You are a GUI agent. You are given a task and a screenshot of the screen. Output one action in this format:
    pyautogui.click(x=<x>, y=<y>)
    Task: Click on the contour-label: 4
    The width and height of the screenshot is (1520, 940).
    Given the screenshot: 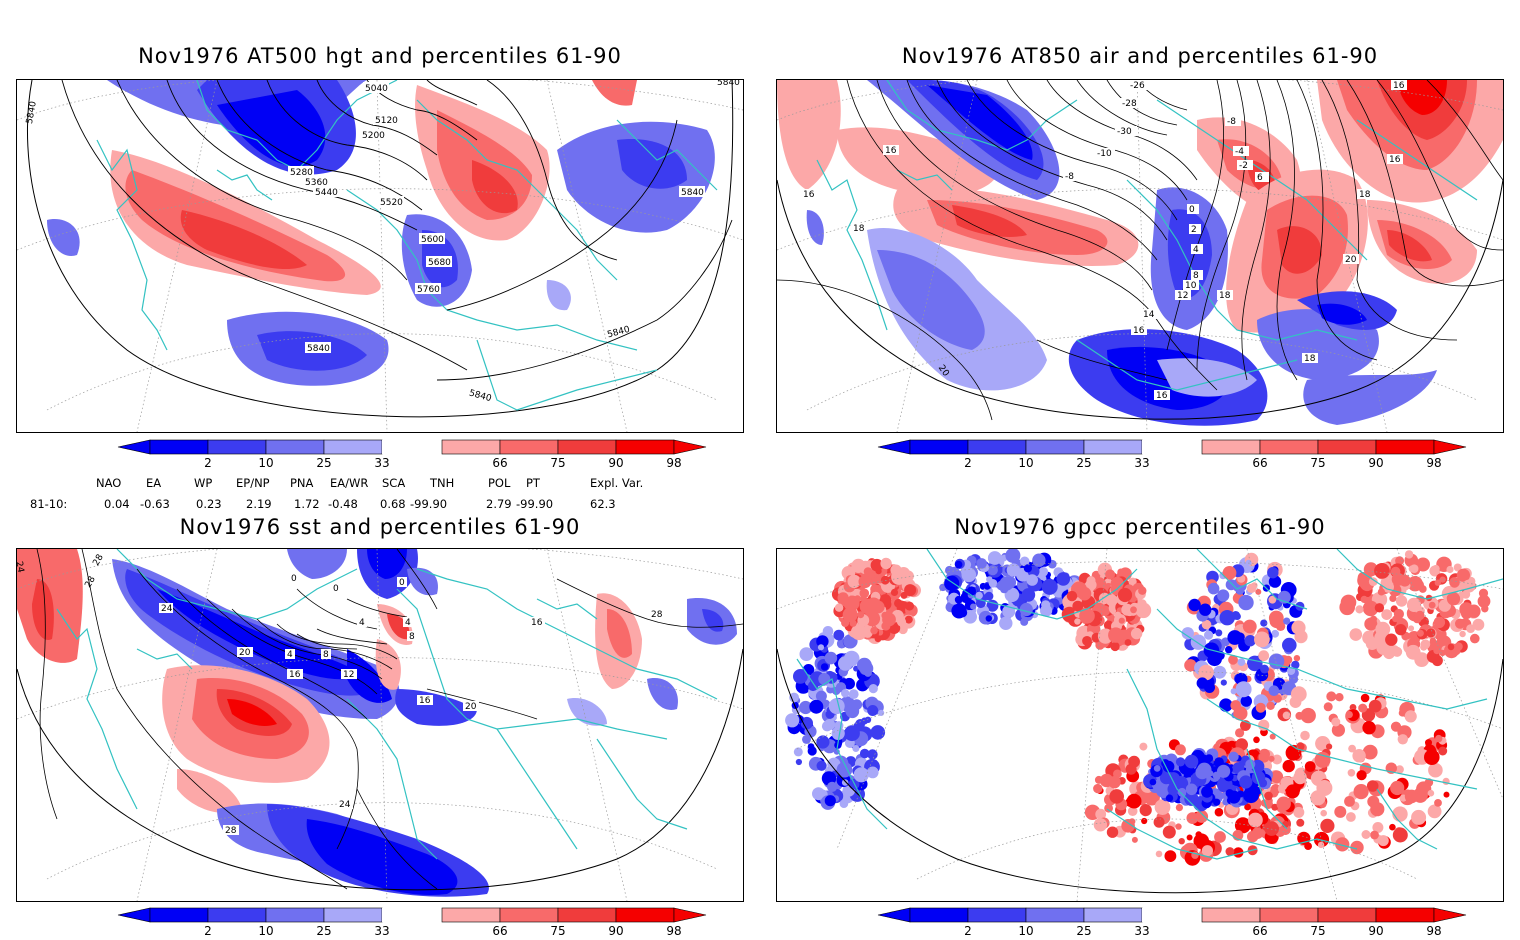 What is the action you would take?
    pyautogui.click(x=1196, y=250)
    